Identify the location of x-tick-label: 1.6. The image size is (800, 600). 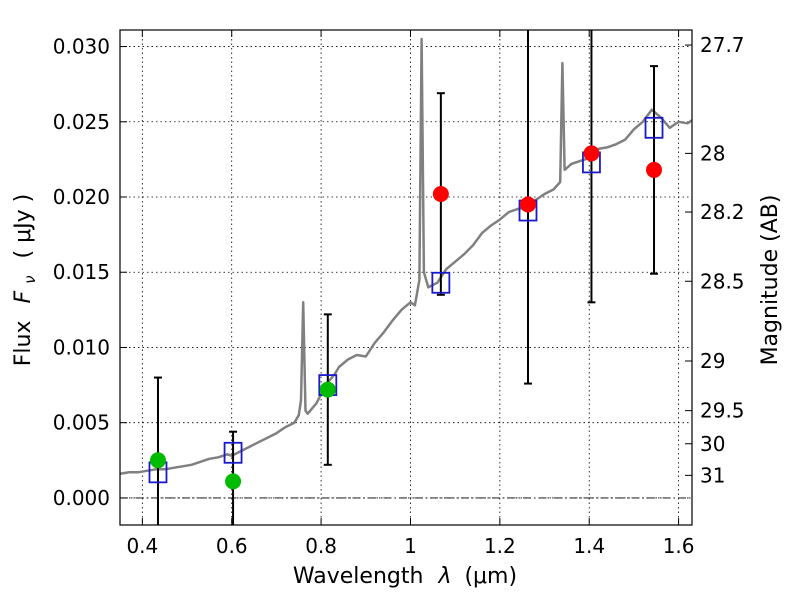
(679, 546).